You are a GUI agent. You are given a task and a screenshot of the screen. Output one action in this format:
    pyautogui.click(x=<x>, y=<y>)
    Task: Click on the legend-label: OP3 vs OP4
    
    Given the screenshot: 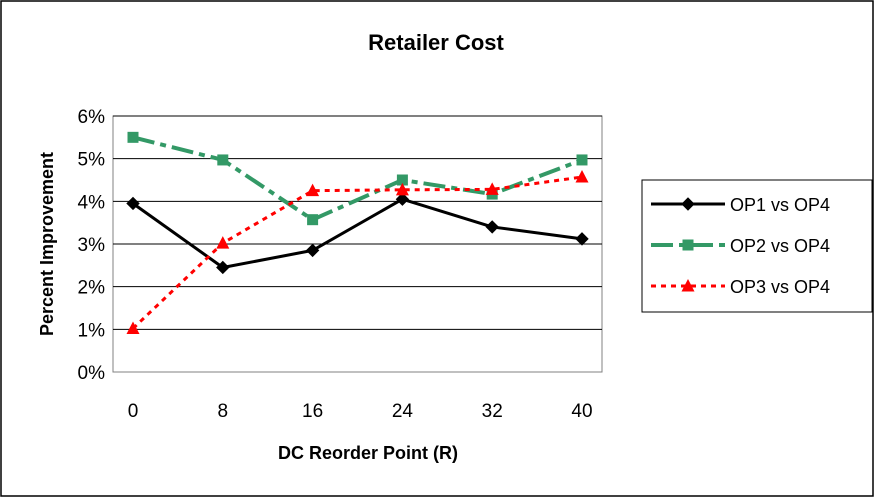 What is the action you would take?
    pyautogui.click(x=780, y=287)
    